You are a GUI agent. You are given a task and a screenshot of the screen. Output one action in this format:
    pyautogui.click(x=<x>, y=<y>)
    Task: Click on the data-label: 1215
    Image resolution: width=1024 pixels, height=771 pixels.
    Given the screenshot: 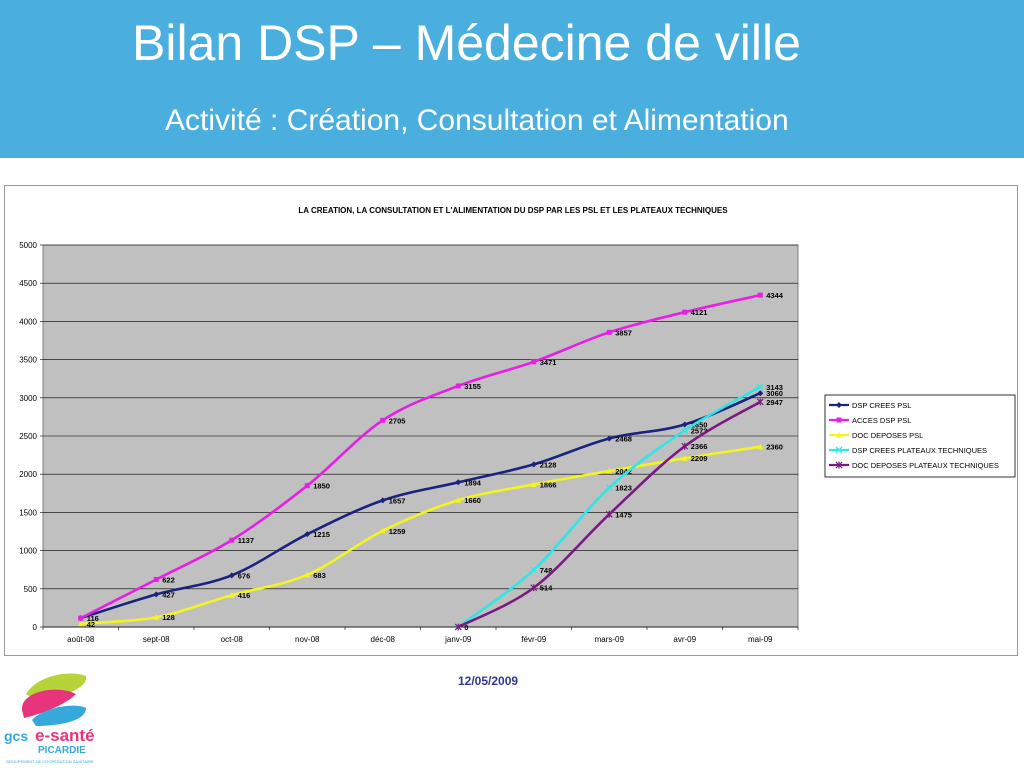 What is the action you would take?
    pyautogui.click(x=321, y=534)
    